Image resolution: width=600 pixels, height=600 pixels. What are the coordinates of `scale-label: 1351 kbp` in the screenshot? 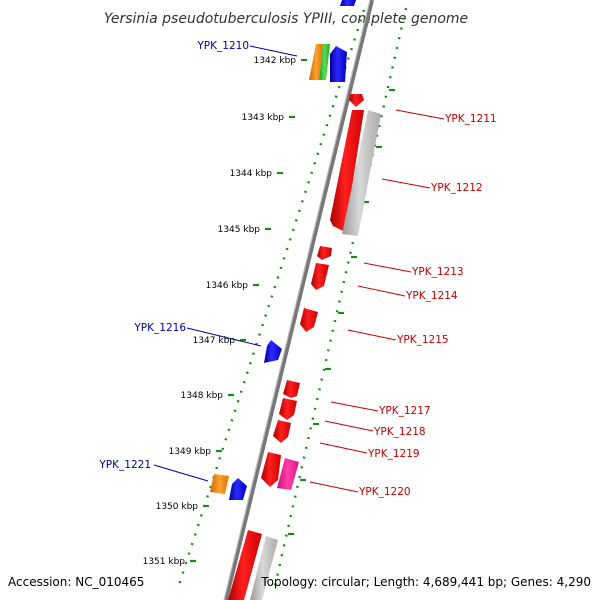 It's located at (164, 562).